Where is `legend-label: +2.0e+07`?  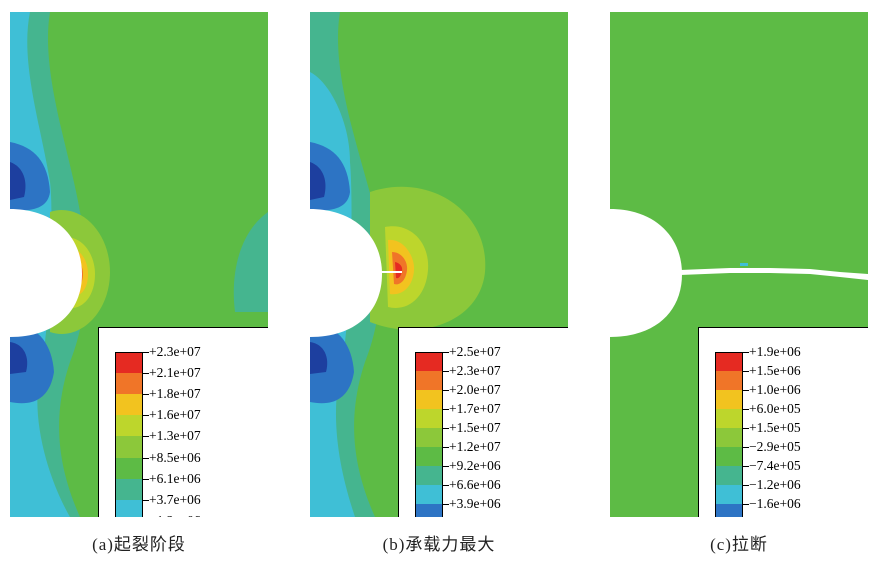 legend-label: +2.0e+07 is located at coordinates (475, 389).